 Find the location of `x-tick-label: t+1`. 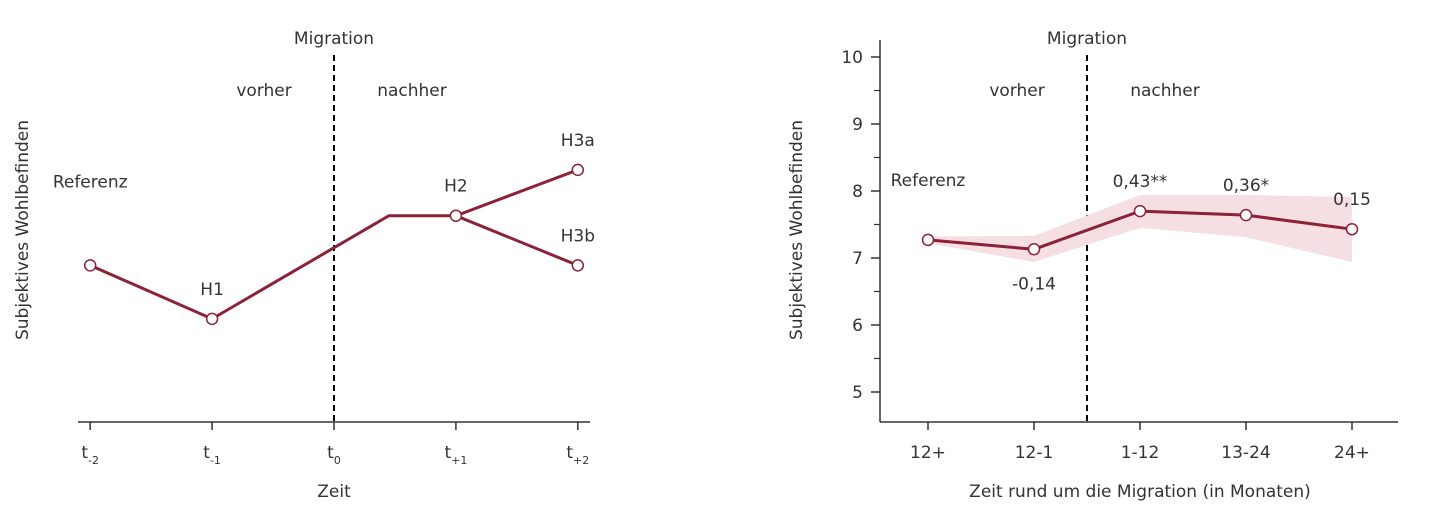

x-tick-label: t+1 is located at coordinates (455, 455).